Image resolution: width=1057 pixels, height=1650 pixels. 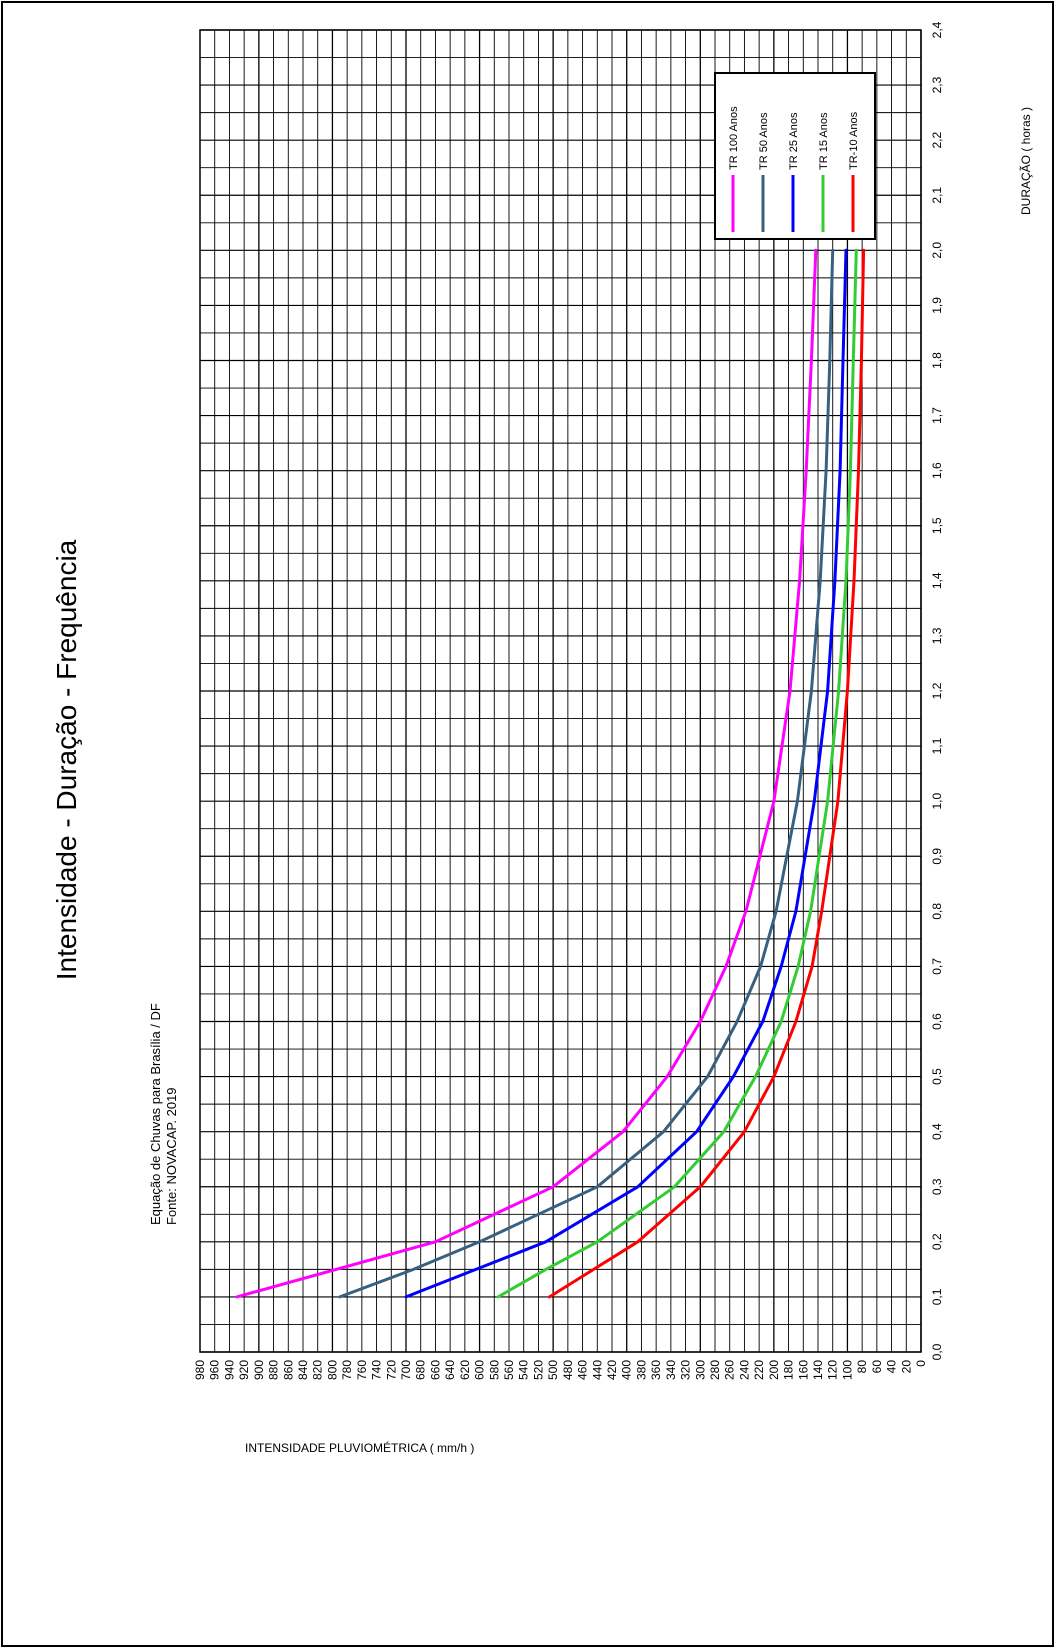 What do you see at coordinates (627, 1370) in the screenshot?
I see `y-tick-label: 400` at bounding box center [627, 1370].